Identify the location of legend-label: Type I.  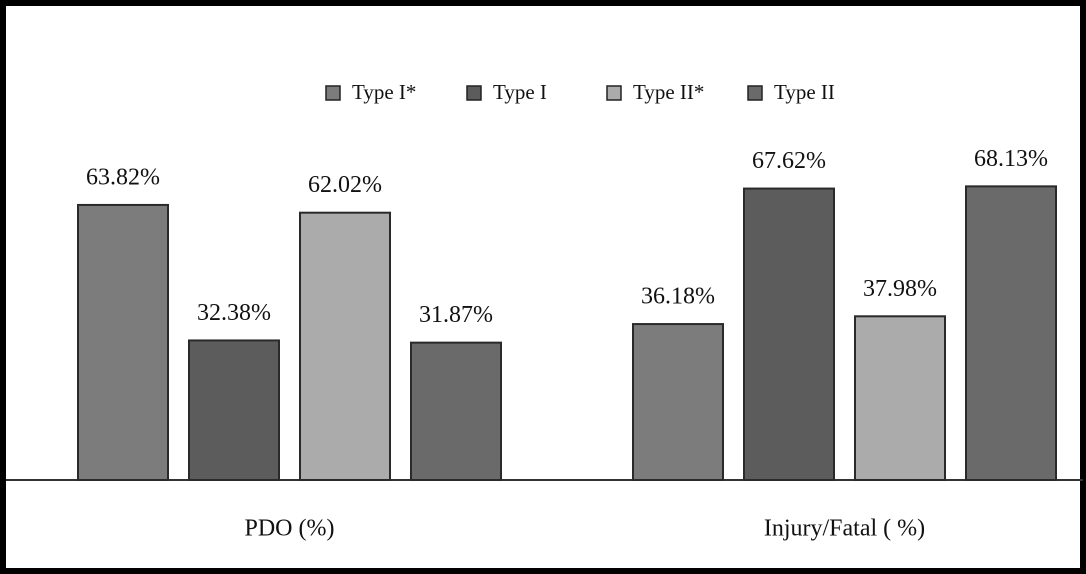
(520, 92).